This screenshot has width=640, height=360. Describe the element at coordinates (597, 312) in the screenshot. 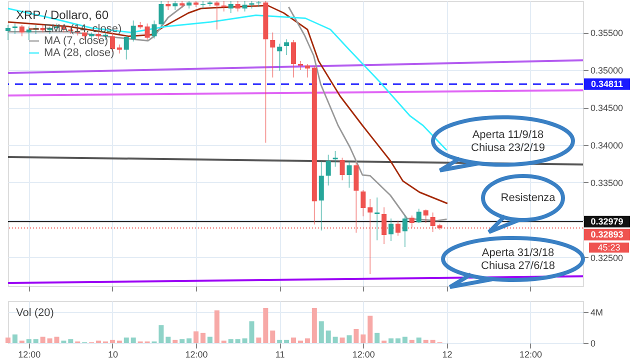

I see `y-tick-label: 4M` at that location.